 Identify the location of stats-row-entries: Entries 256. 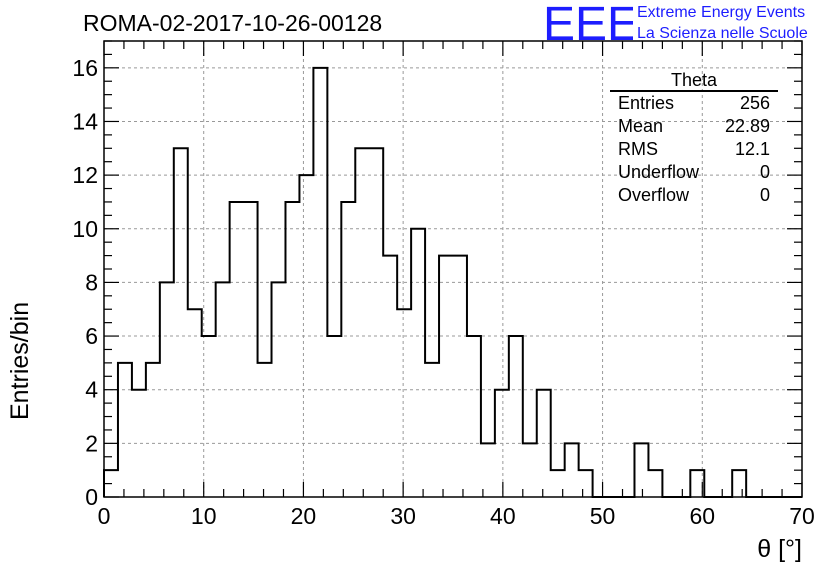
(694, 103).